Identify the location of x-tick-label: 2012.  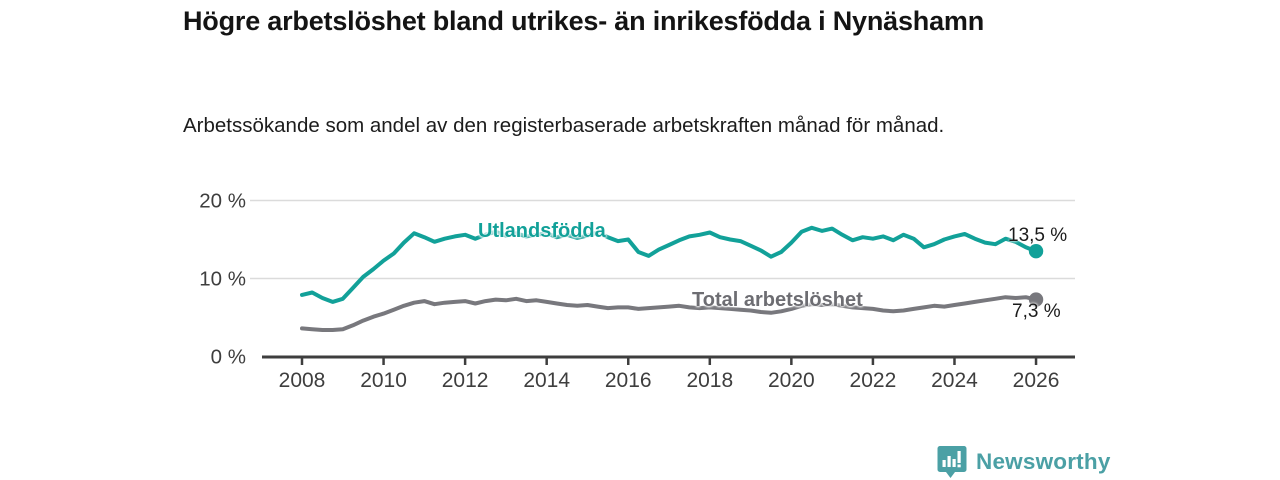
(465, 380).